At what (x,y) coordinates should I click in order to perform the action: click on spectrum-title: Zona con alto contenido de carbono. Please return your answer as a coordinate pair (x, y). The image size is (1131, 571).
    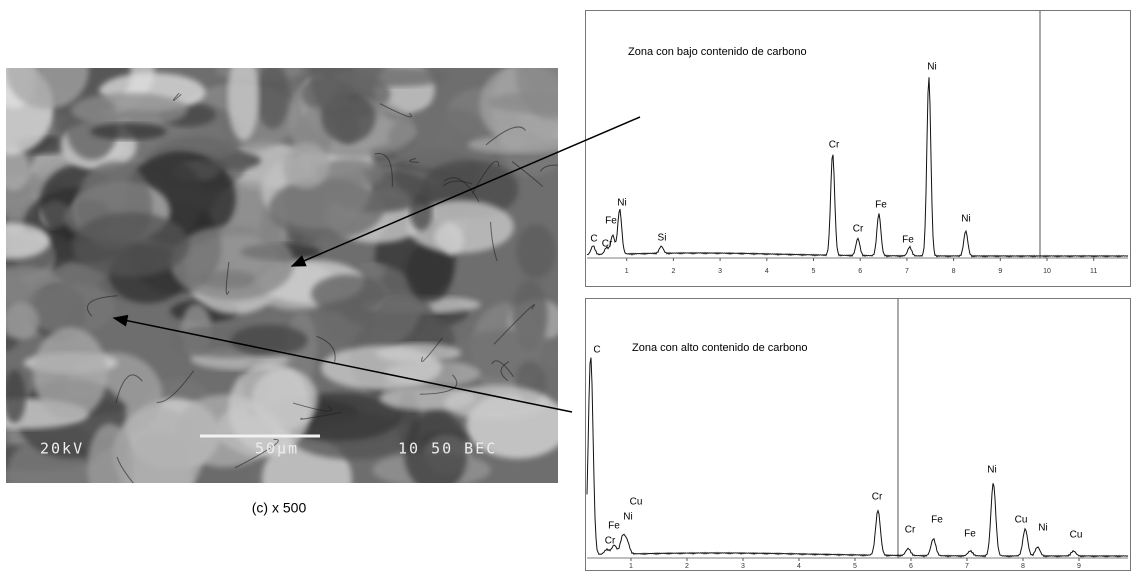
    Looking at the image, I should click on (720, 348).